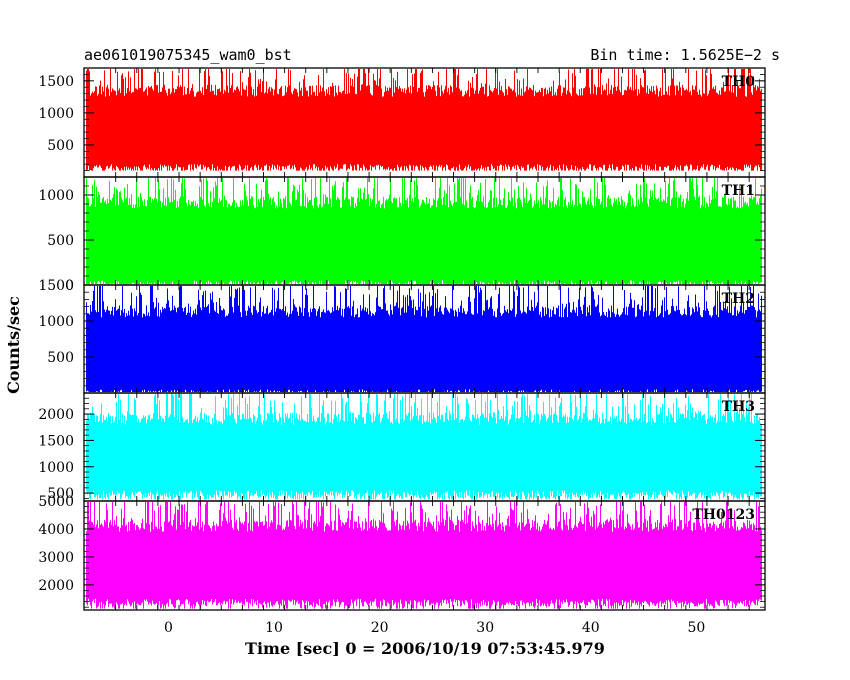 This screenshot has height=680, width=850. I want to click on series-th0, so click(424, 120).